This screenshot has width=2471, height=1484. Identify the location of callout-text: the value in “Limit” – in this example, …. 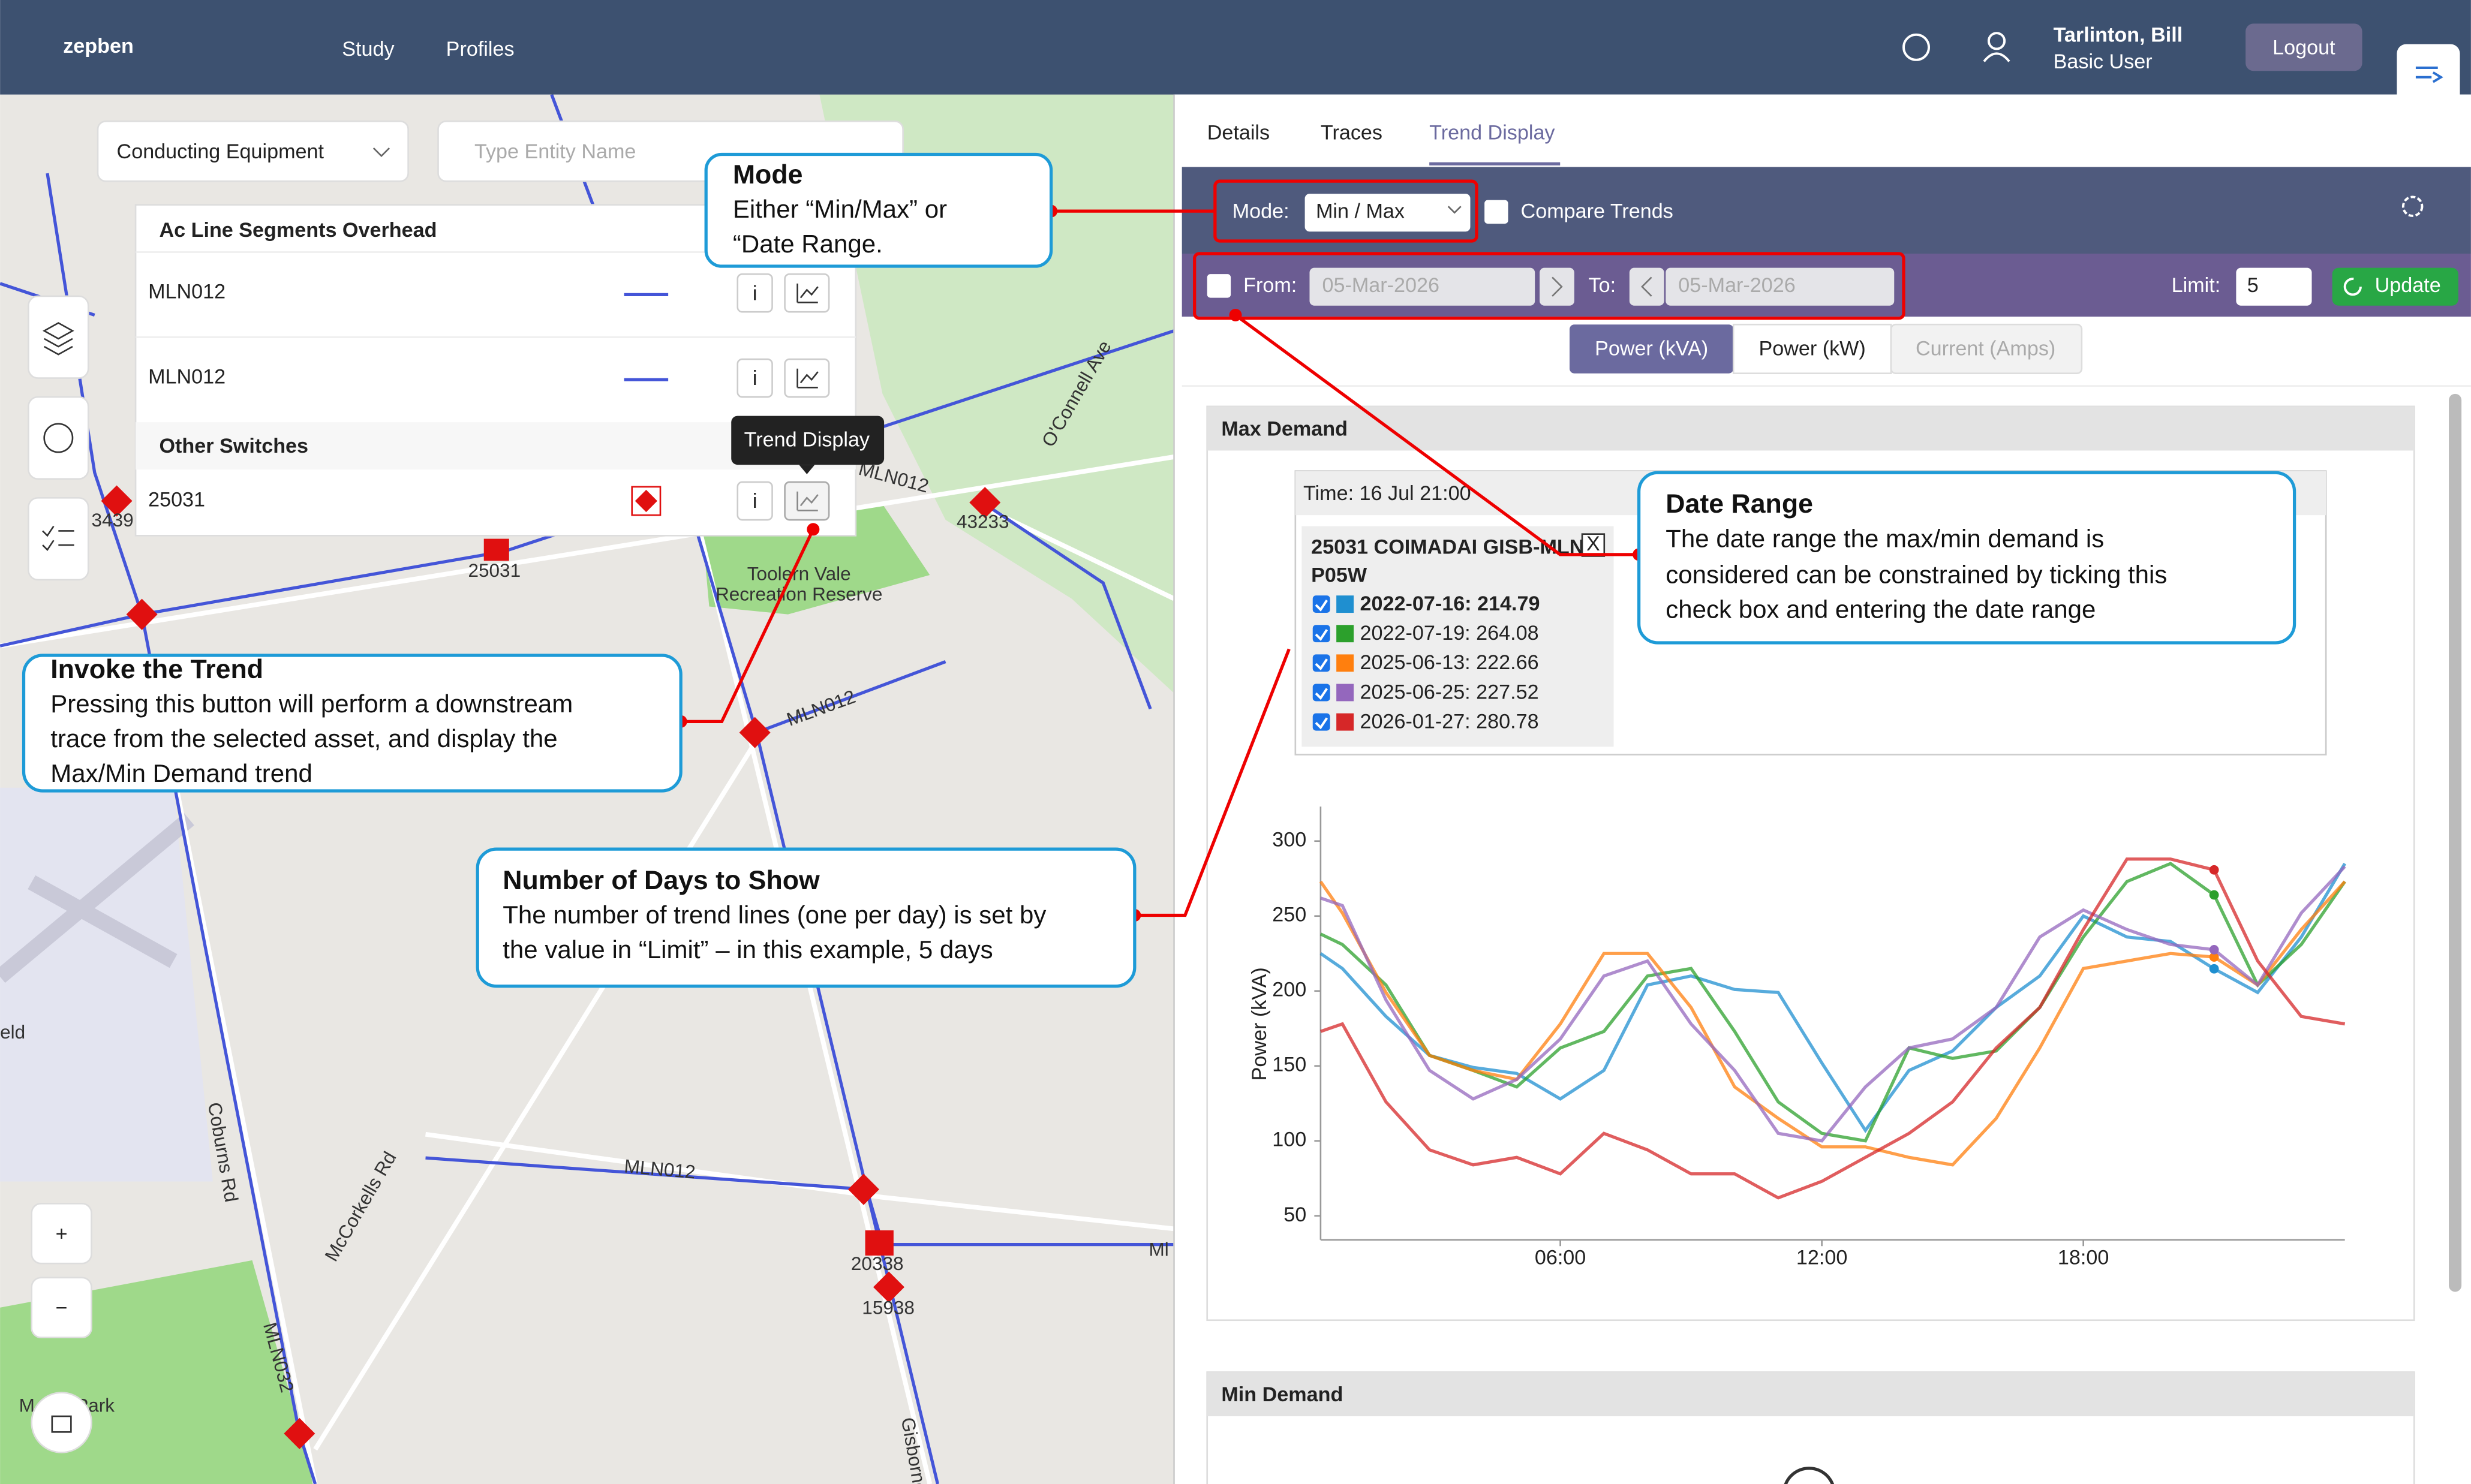
(748, 949).